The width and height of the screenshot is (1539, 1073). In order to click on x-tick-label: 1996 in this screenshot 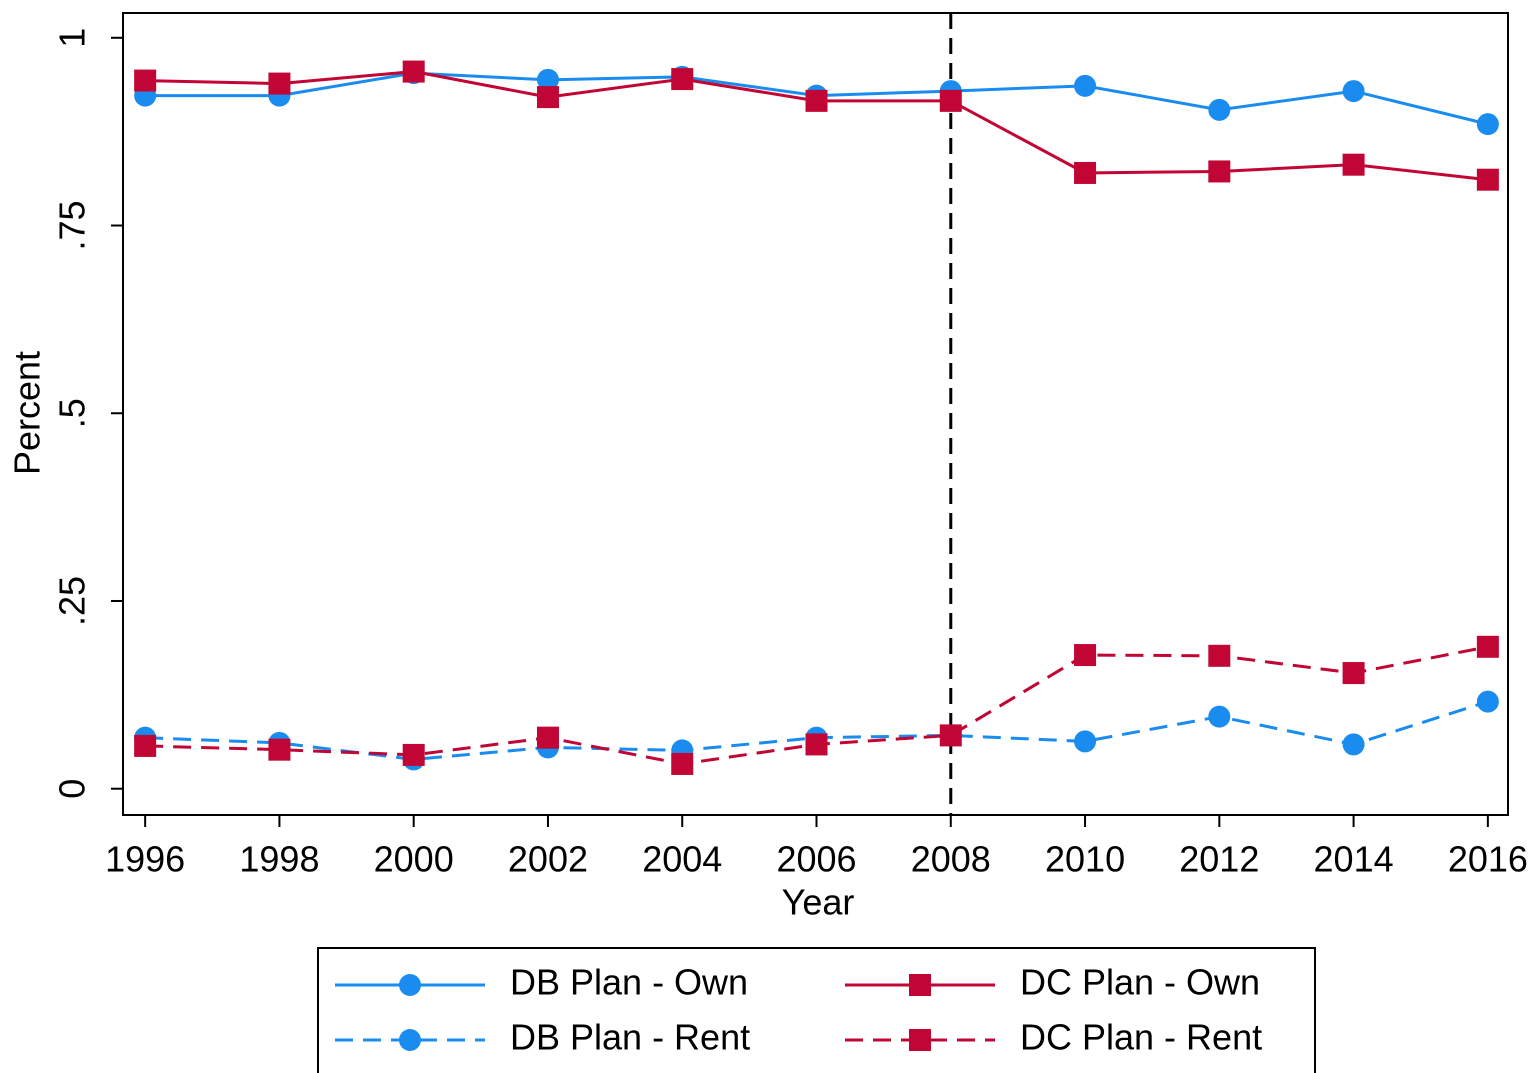, I will do `click(145, 859)`.